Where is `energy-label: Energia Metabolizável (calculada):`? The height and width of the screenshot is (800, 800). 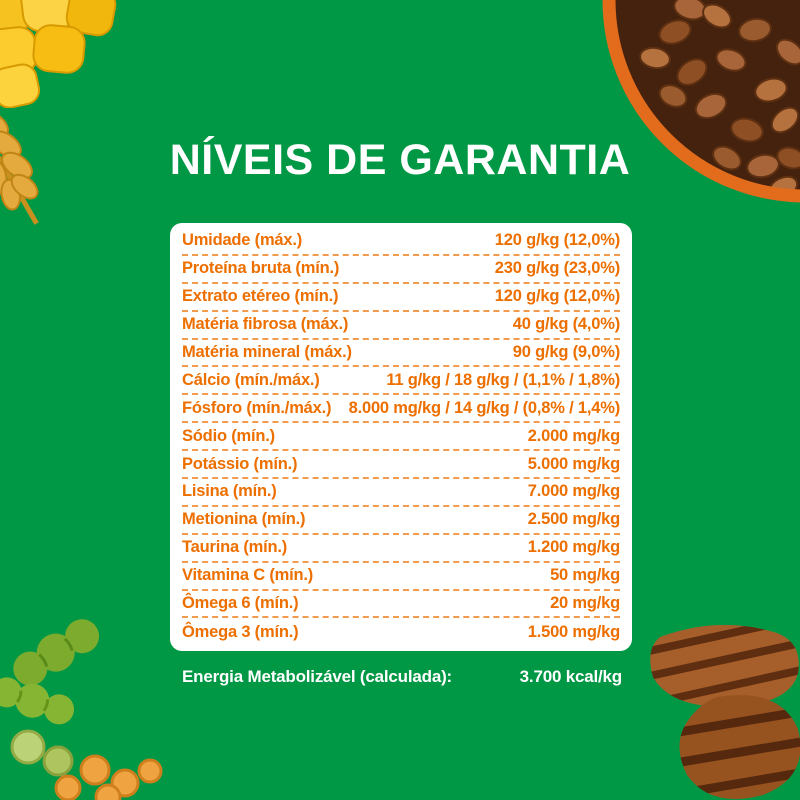 energy-label: Energia Metabolizável (calculada): is located at coordinates (317, 676).